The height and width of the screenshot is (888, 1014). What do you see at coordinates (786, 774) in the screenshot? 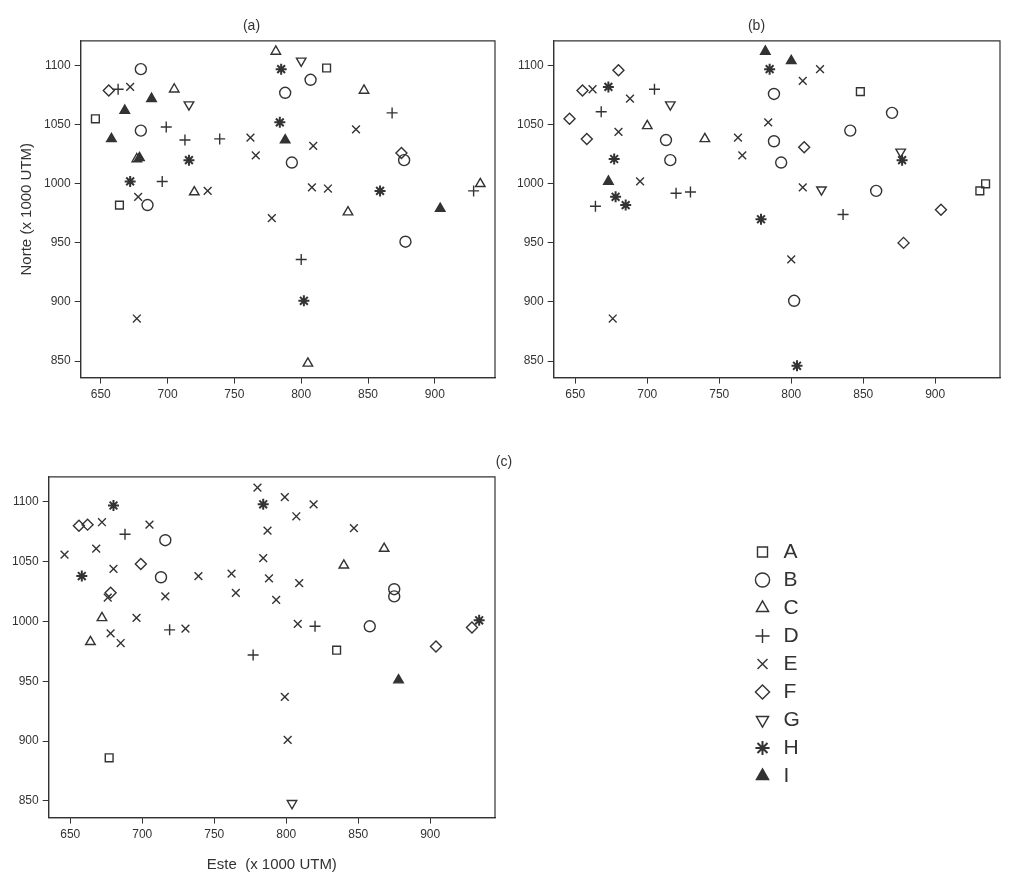
I see `legend-label: I` at bounding box center [786, 774].